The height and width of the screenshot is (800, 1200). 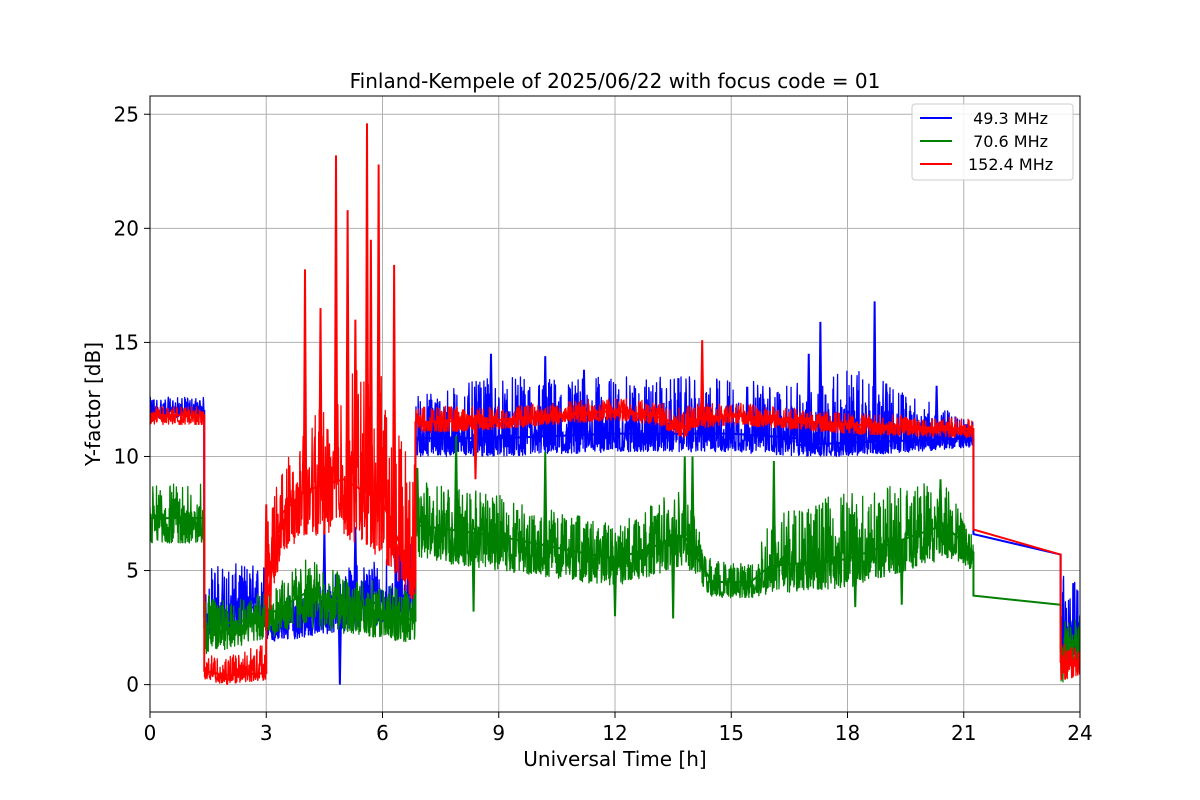 What do you see at coordinates (93, 404) in the screenshot?
I see `y-axis-label: Y-factor [dB]` at bounding box center [93, 404].